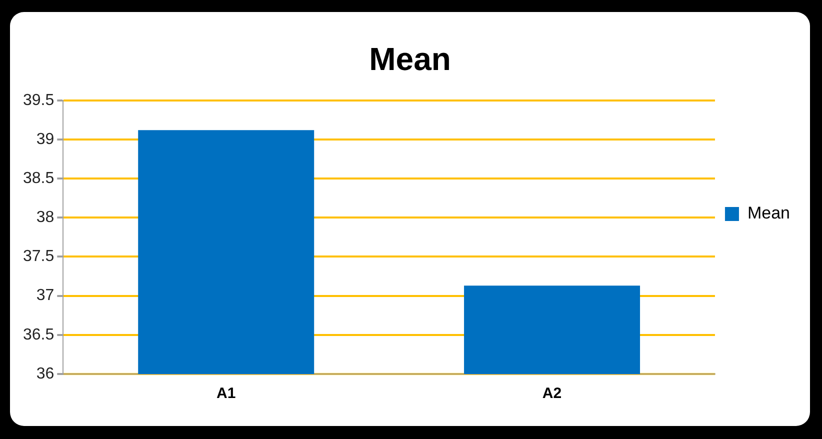  Describe the element at coordinates (45, 217) in the screenshot. I see `y-tick-label: 38` at that location.